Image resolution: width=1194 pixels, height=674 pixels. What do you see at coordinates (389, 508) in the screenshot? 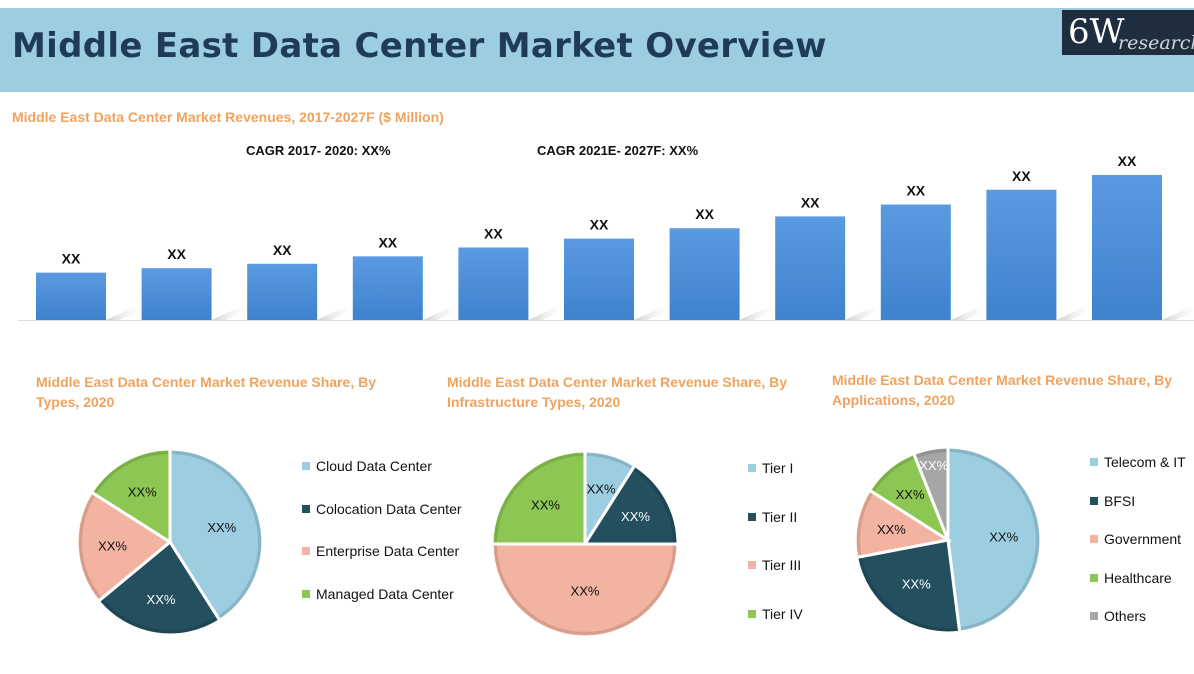
I see `legend-label: Colocation Data Center` at bounding box center [389, 508].